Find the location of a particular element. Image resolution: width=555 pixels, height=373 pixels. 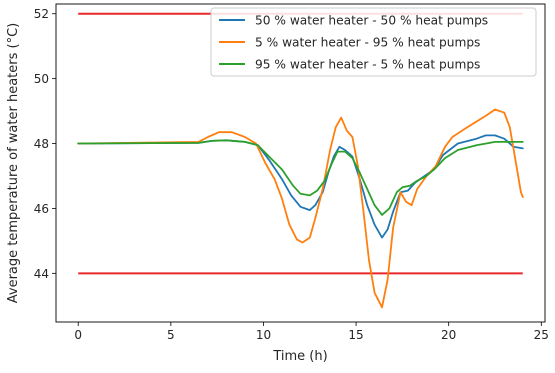

y-tick-label: 46 is located at coordinates (41, 209).